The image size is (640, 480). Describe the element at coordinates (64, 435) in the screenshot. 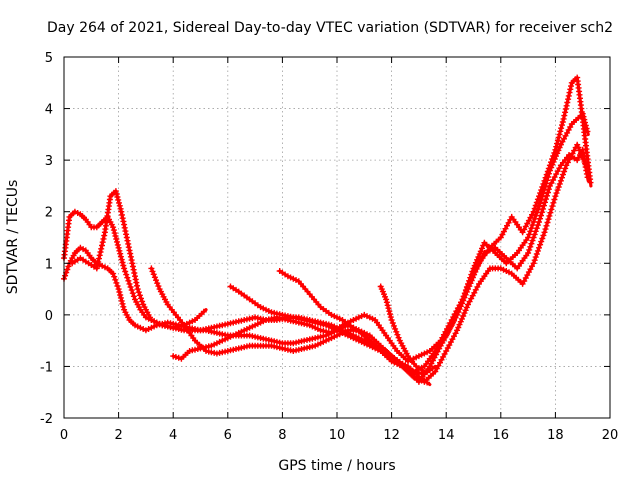

I see `x-tick-label: 0` at that location.